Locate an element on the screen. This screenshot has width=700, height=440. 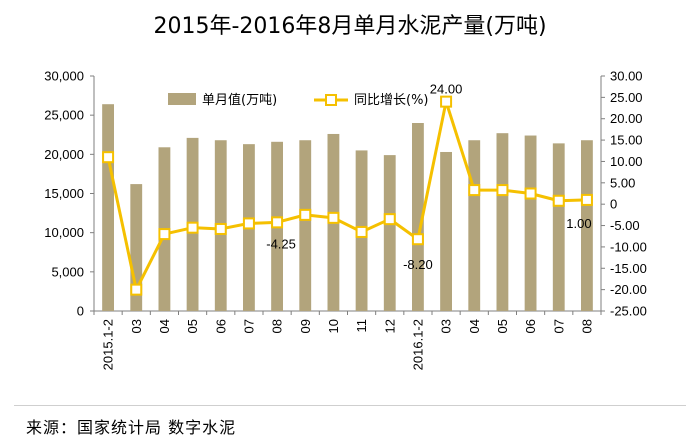
y-right-tick-label: 15.00 is located at coordinates (626, 140).